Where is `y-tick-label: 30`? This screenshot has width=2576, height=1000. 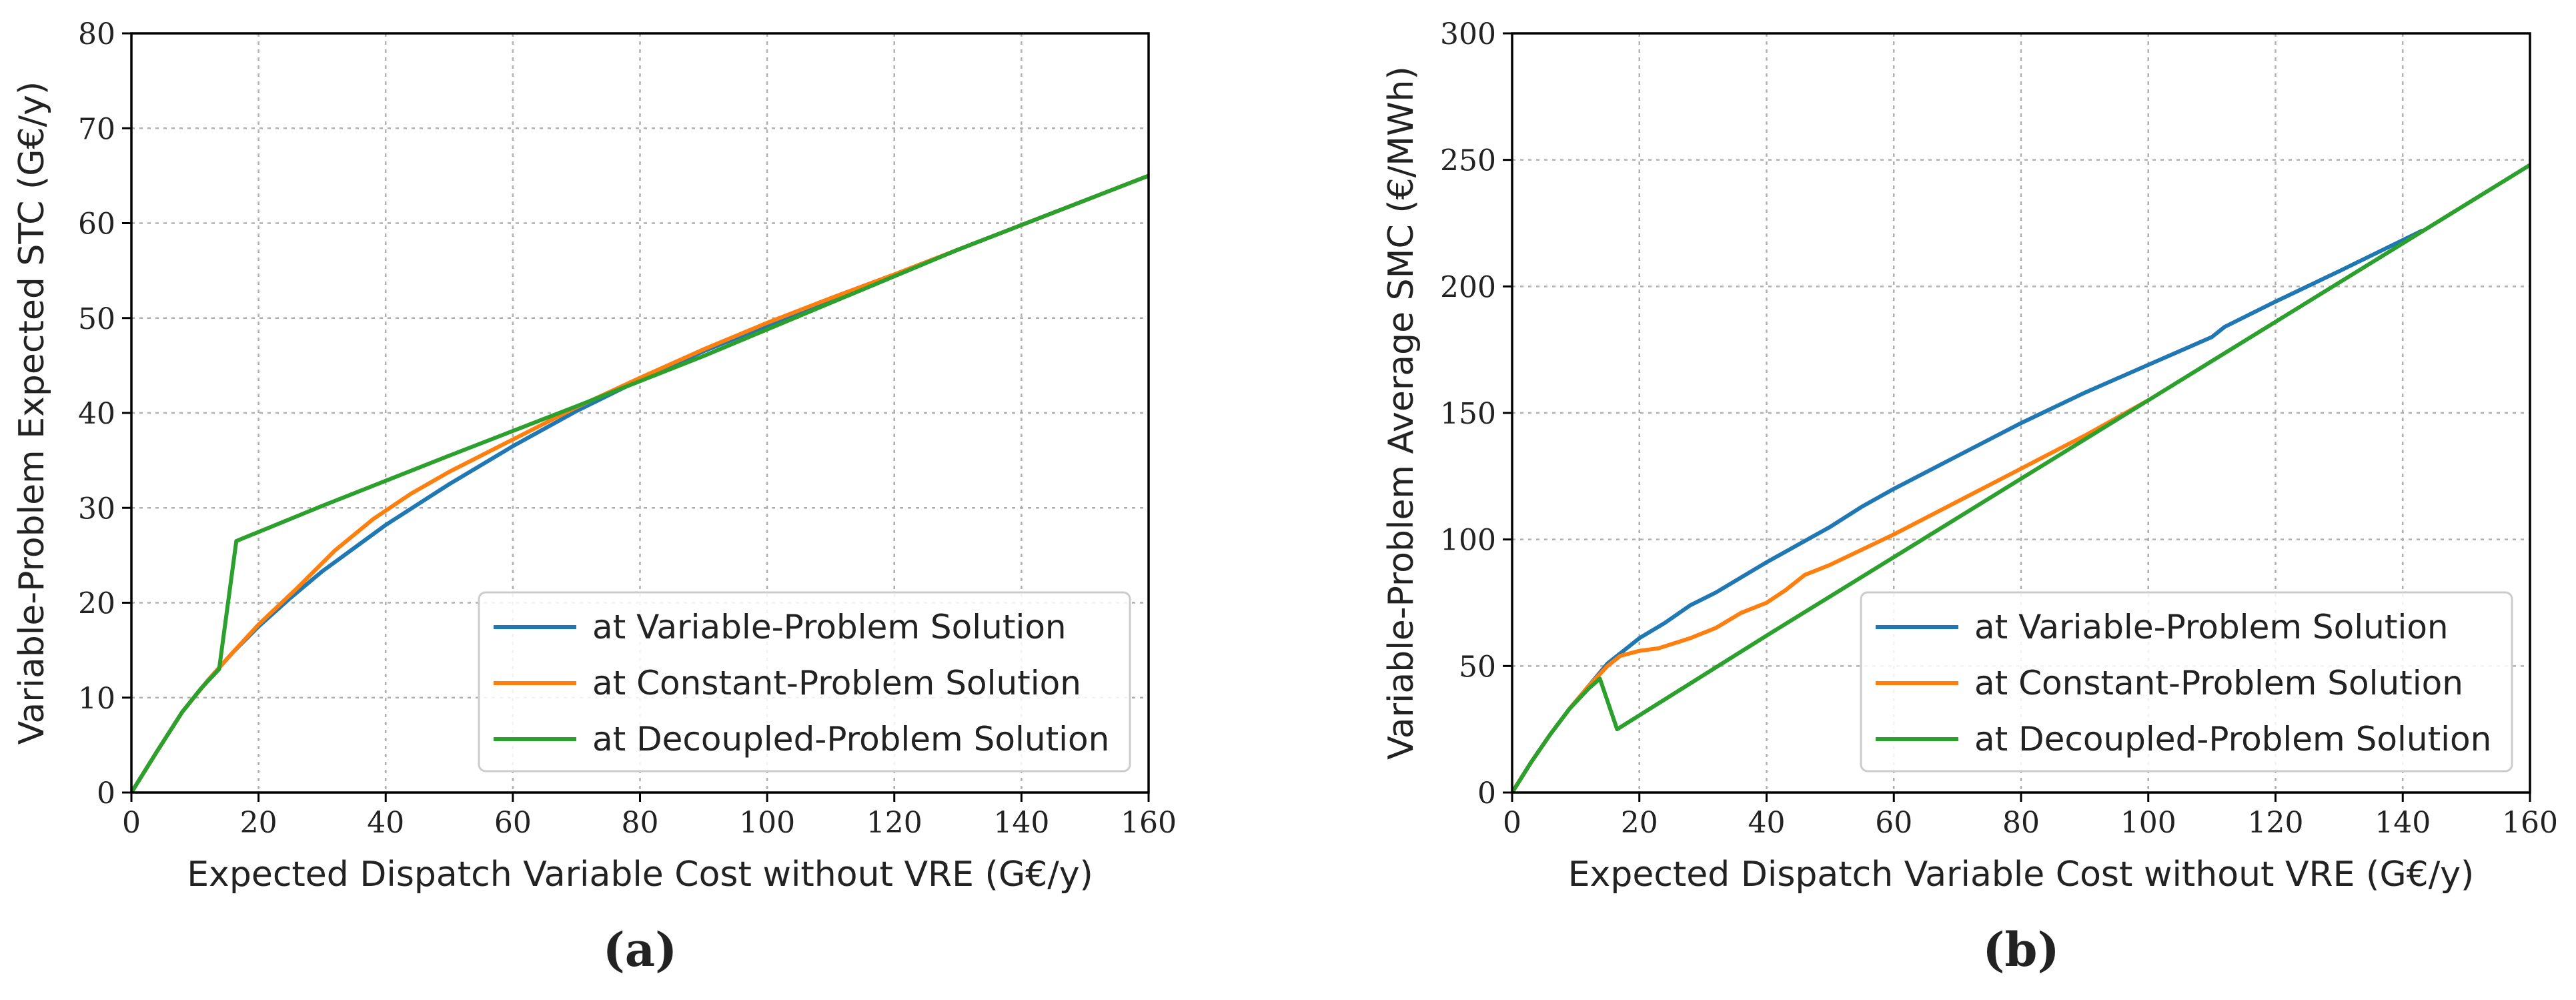
y-tick-label: 30 is located at coordinates (96, 509).